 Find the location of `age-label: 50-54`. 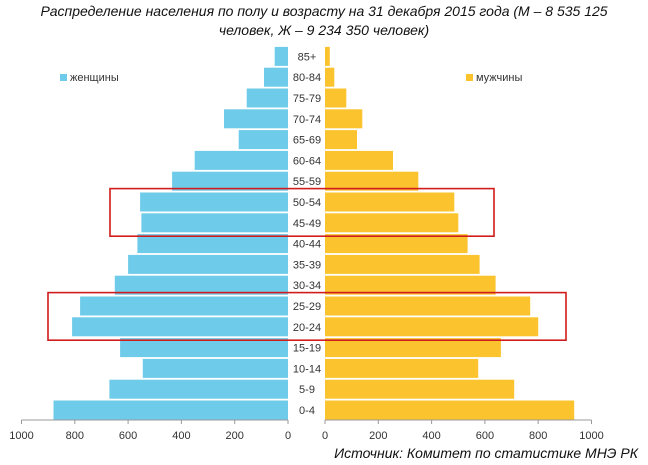

age-label: 50-54 is located at coordinates (307, 203).